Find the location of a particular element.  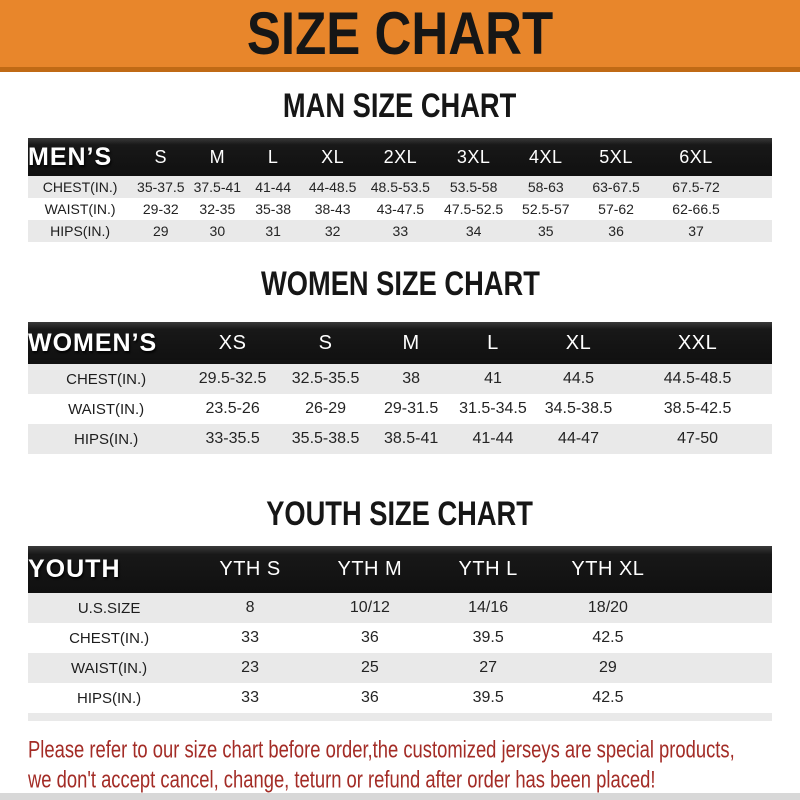

cell: 38-43 is located at coordinates (333, 209).